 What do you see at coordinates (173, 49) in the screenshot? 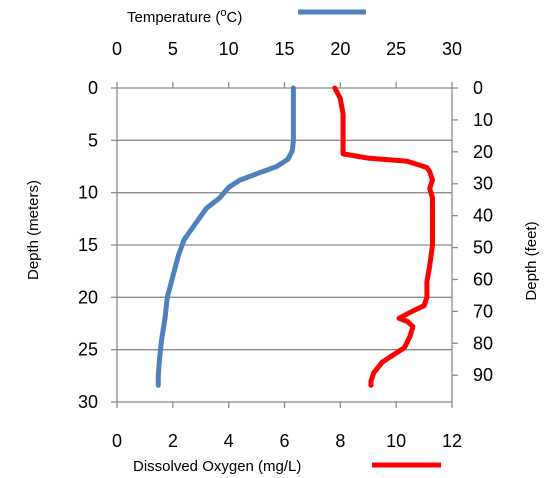
I see `top-axis-tick-1: 5` at bounding box center [173, 49].